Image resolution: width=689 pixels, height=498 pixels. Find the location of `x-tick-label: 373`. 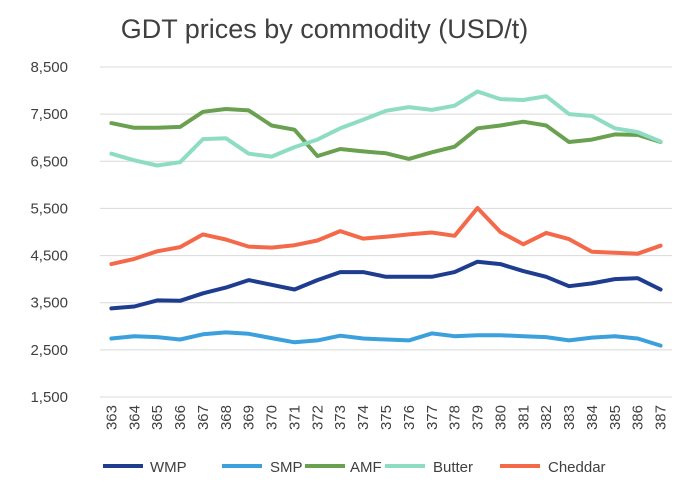

x-tick-label: 373 is located at coordinates (340, 417).